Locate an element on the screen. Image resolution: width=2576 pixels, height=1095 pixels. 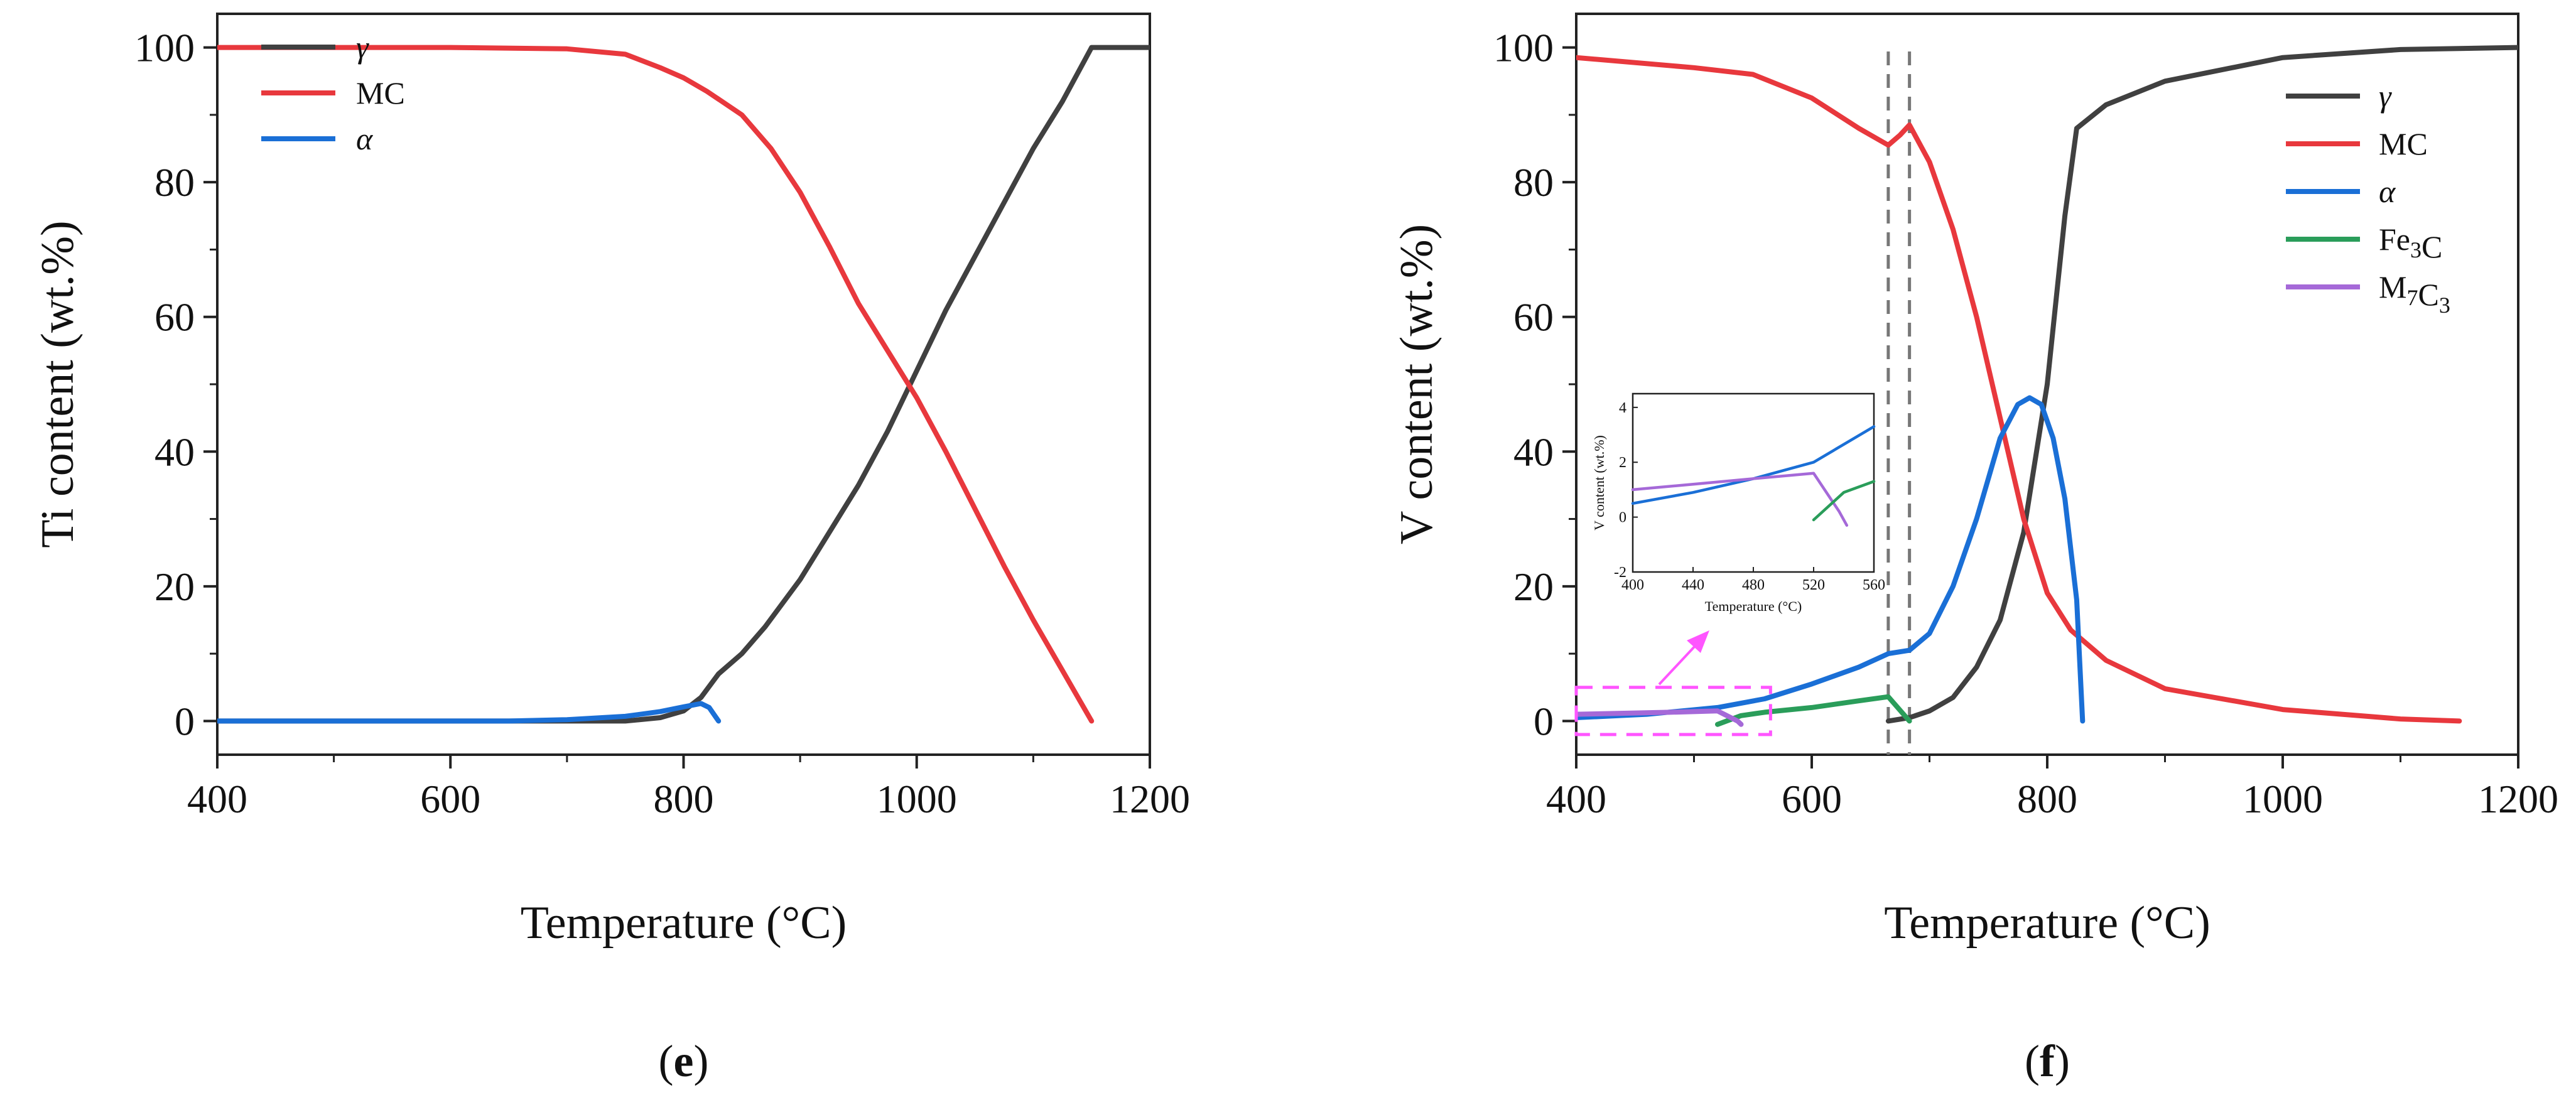
panel-letter: e is located at coordinates (684, 1061).